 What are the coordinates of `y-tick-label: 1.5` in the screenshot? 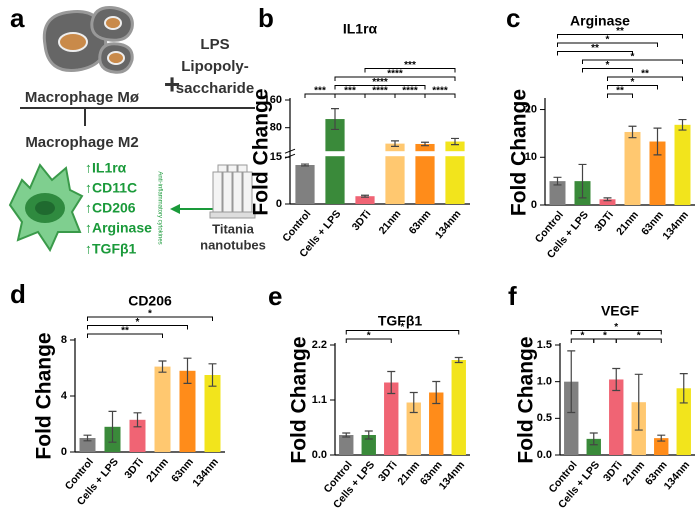 It's located at (544, 345).